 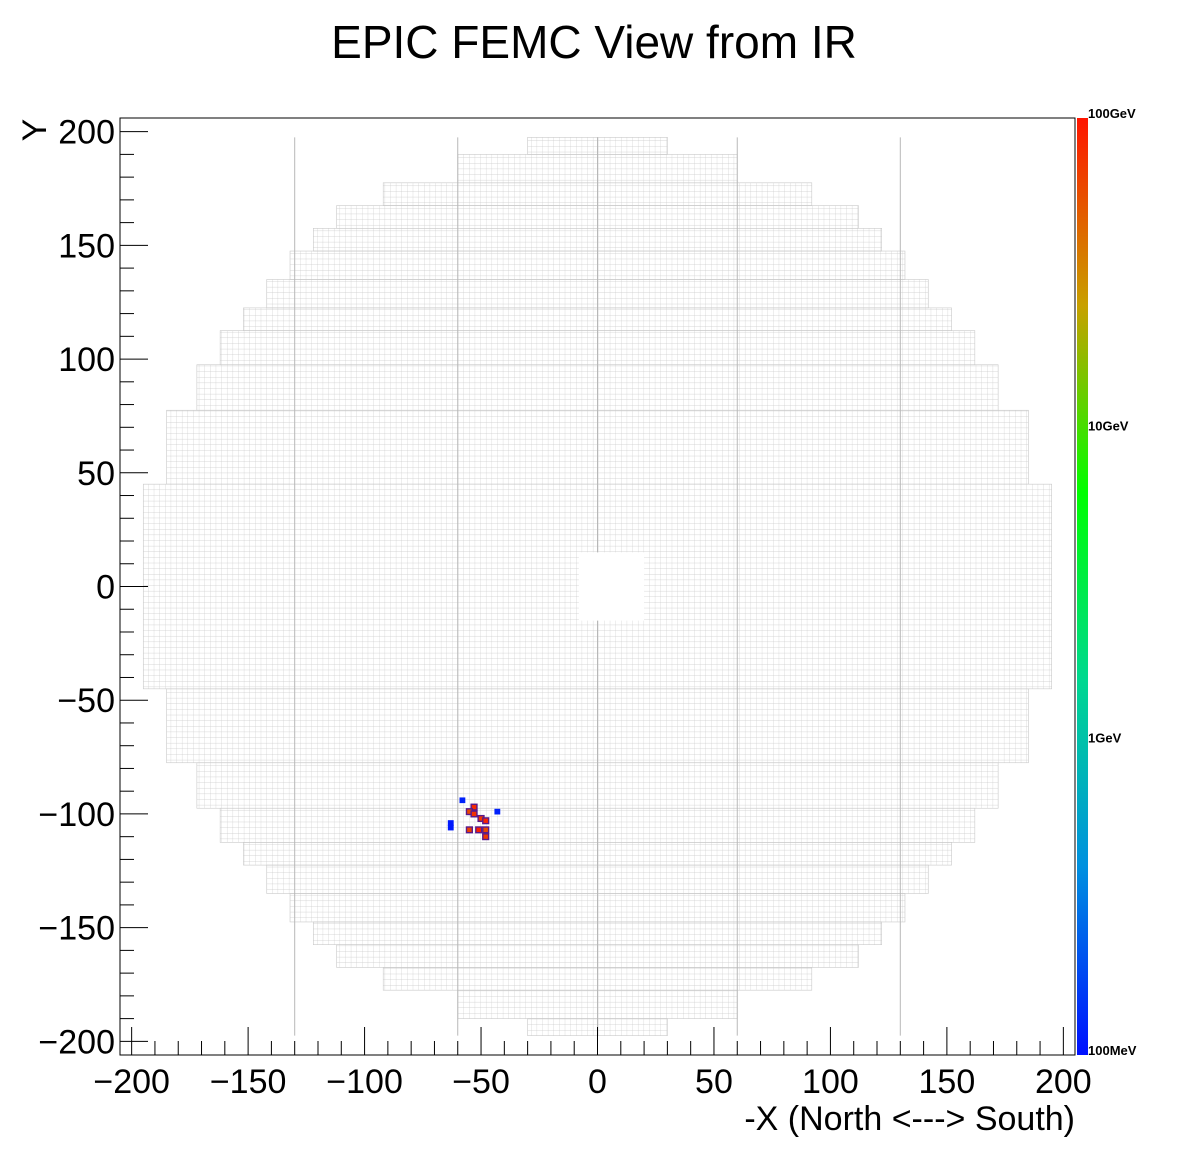 I want to click on x-axis-ticks: −200 −150 −100 −50 0 50 100 150 200, so click(x=592, y=1064).